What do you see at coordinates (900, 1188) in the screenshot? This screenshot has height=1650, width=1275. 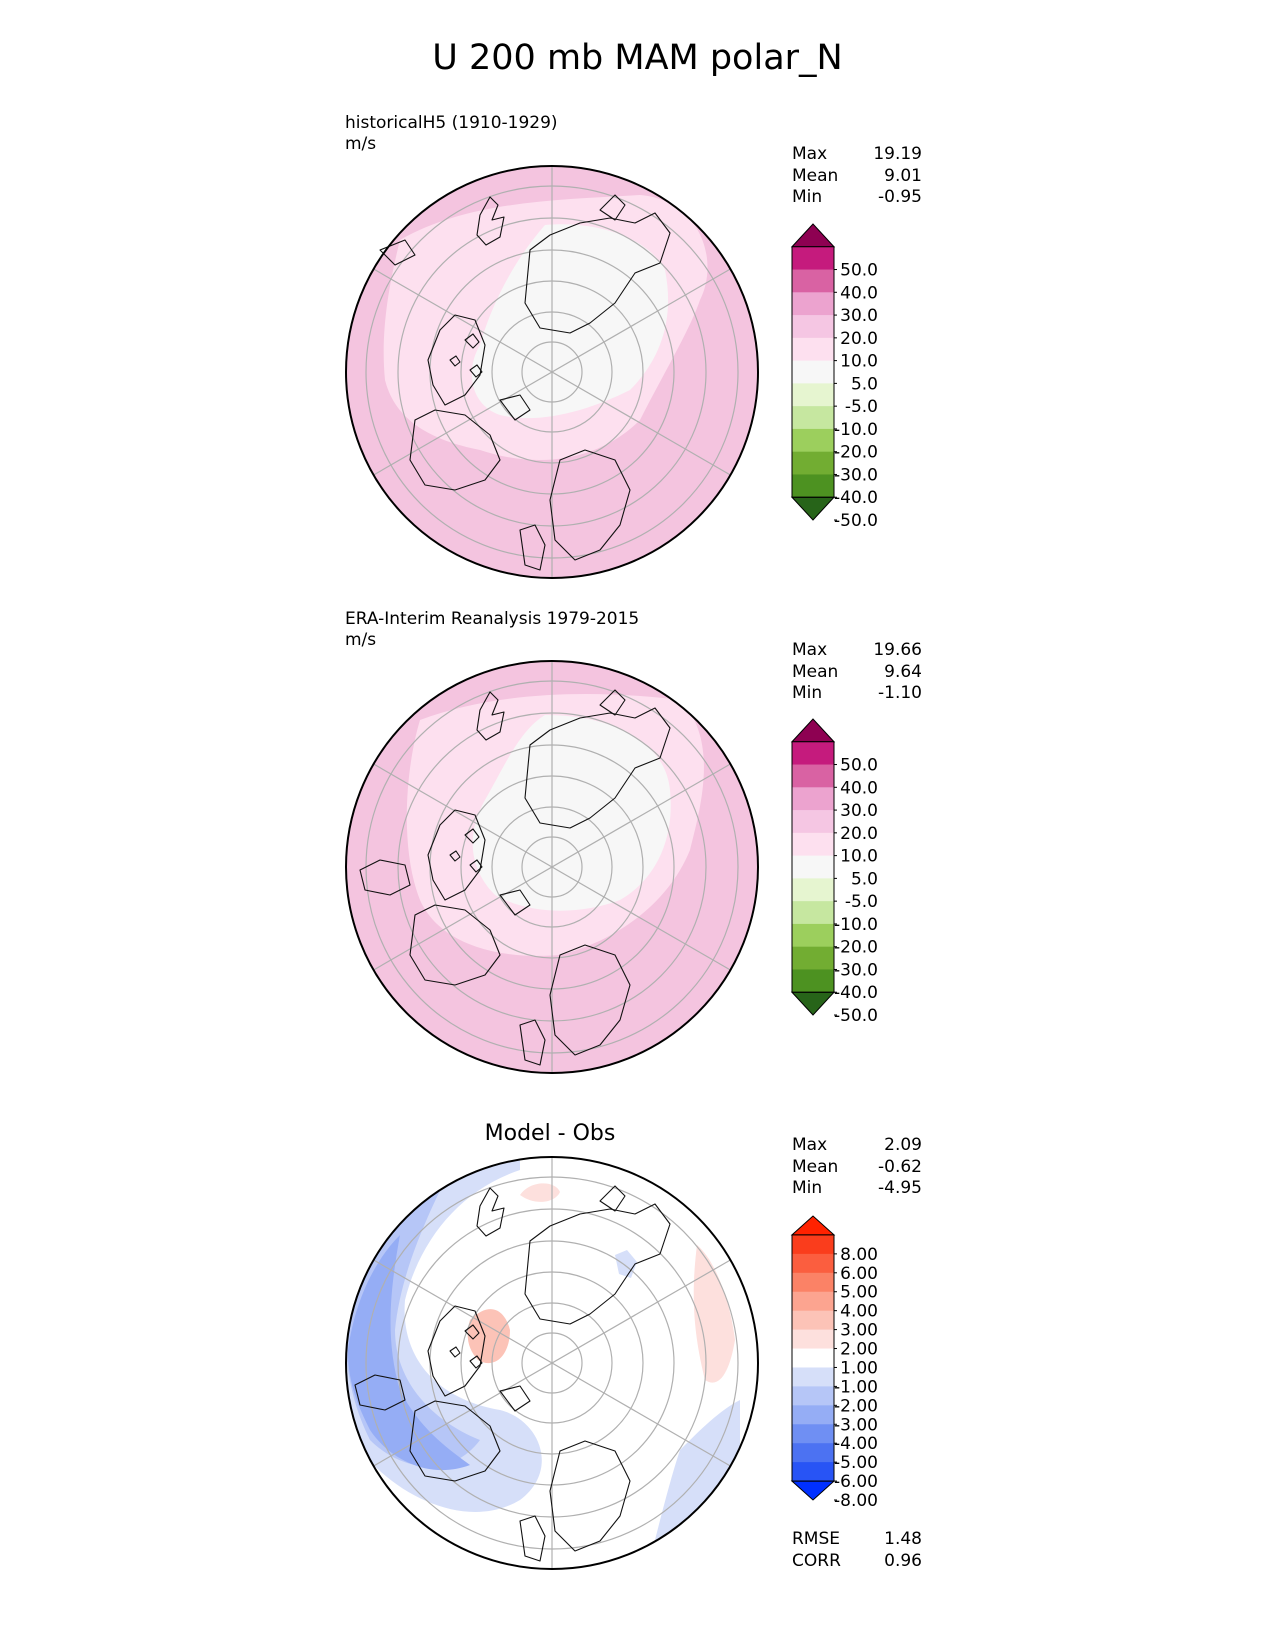 I see `stat-value: -4.95` at bounding box center [900, 1188].